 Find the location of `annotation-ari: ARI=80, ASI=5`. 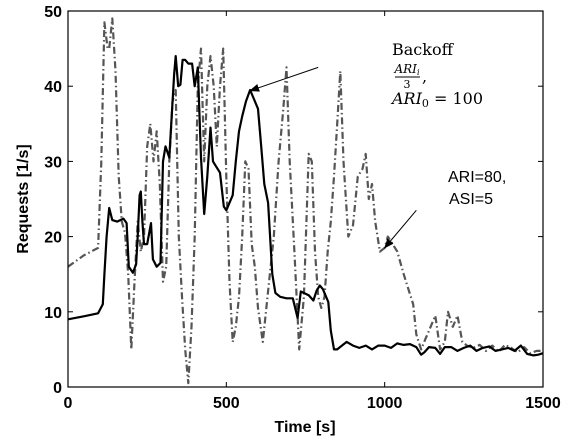

annotation-ari: ARI=80, ASI=5 is located at coordinates (445, 209).